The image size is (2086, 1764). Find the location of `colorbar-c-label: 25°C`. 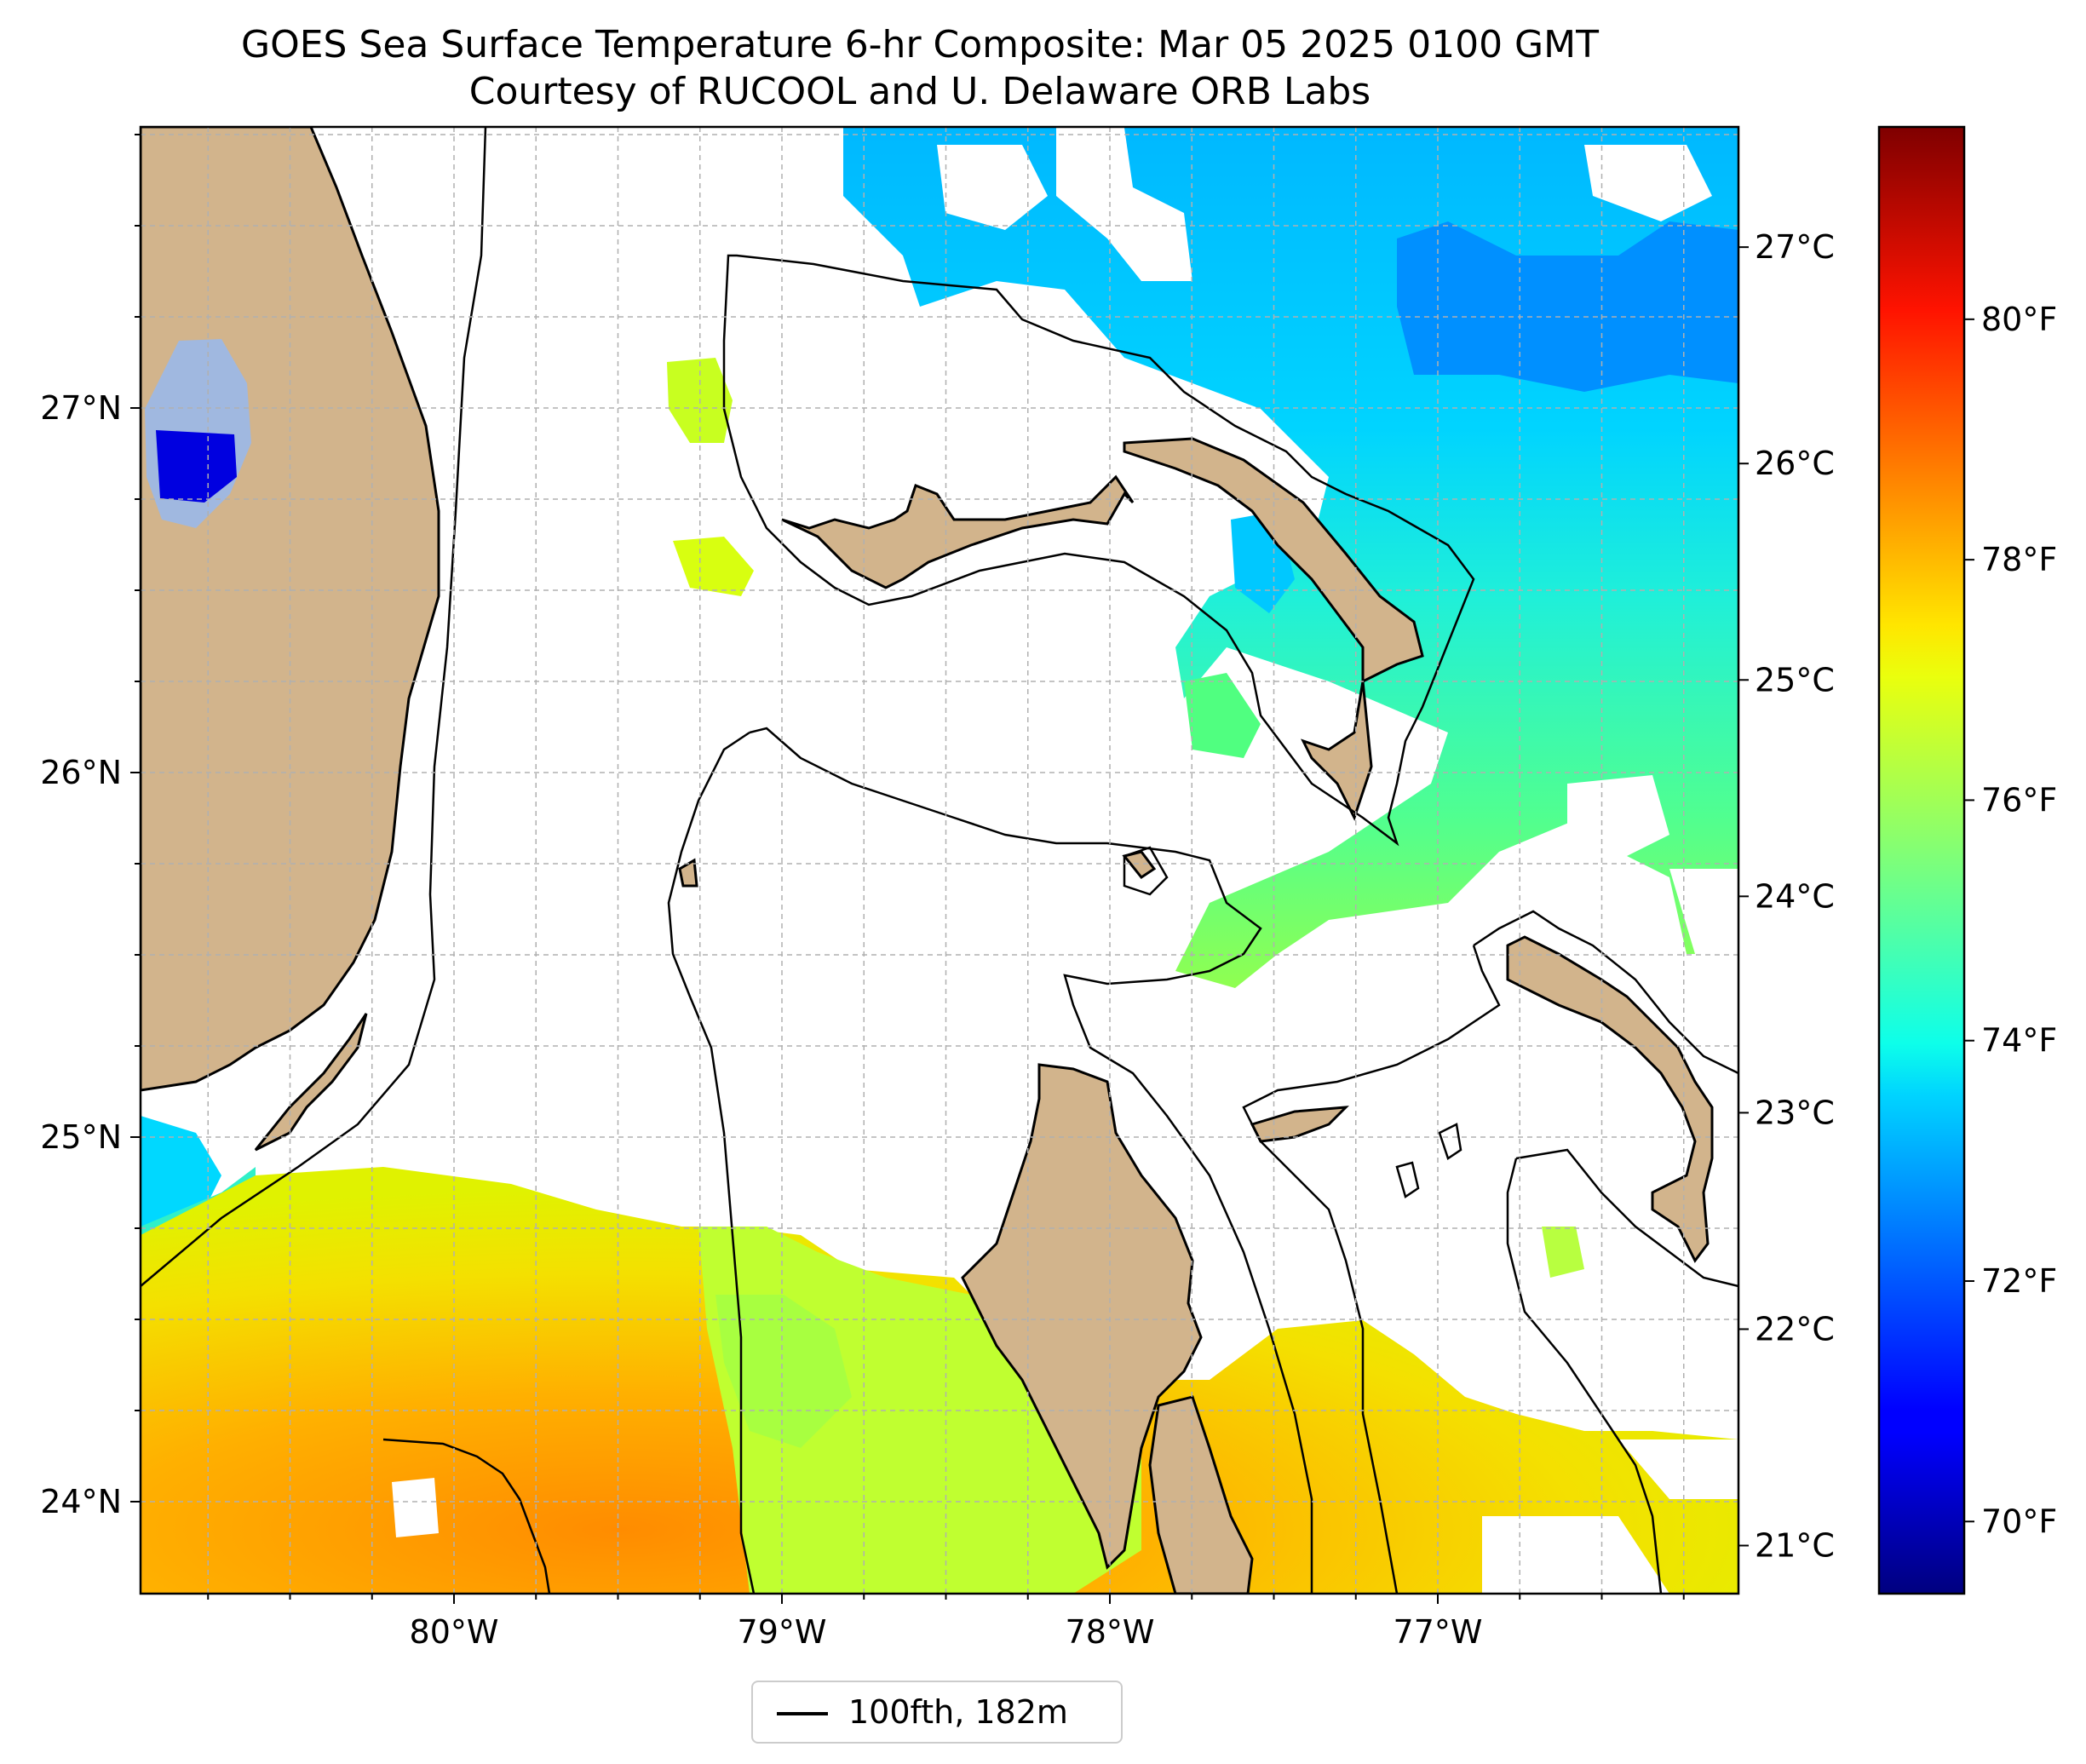

colorbar-c-label: 25°C is located at coordinates (1795, 679).